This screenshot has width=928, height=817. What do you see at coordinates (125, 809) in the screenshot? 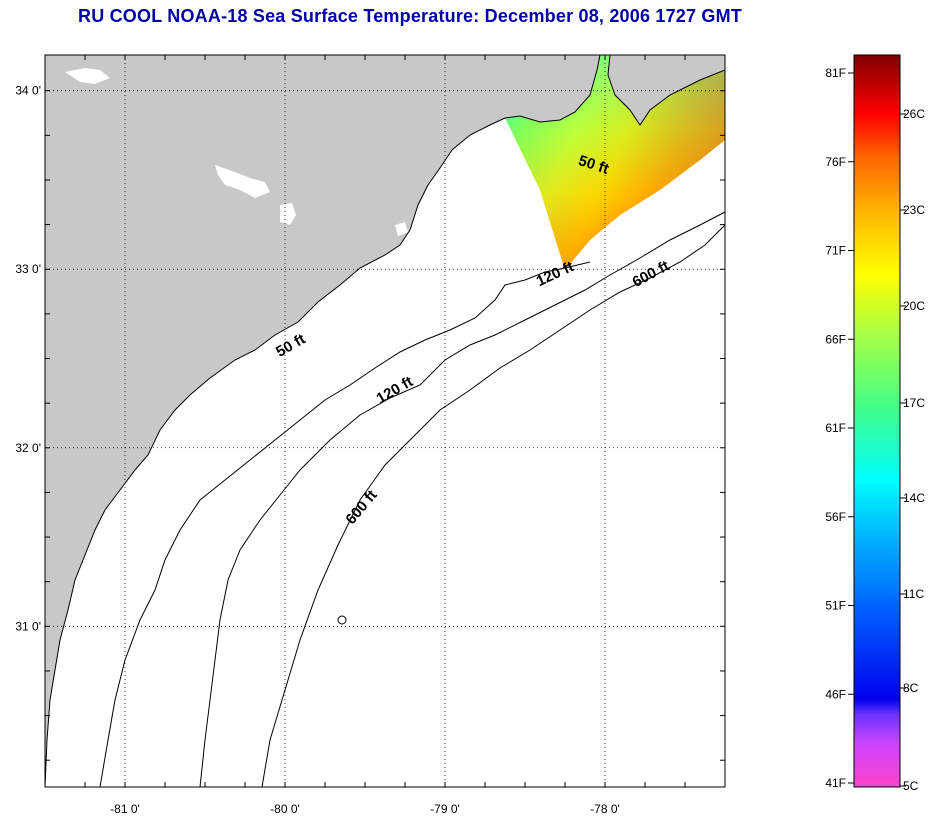
I see `lon-label: -81 0'` at bounding box center [125, 809].